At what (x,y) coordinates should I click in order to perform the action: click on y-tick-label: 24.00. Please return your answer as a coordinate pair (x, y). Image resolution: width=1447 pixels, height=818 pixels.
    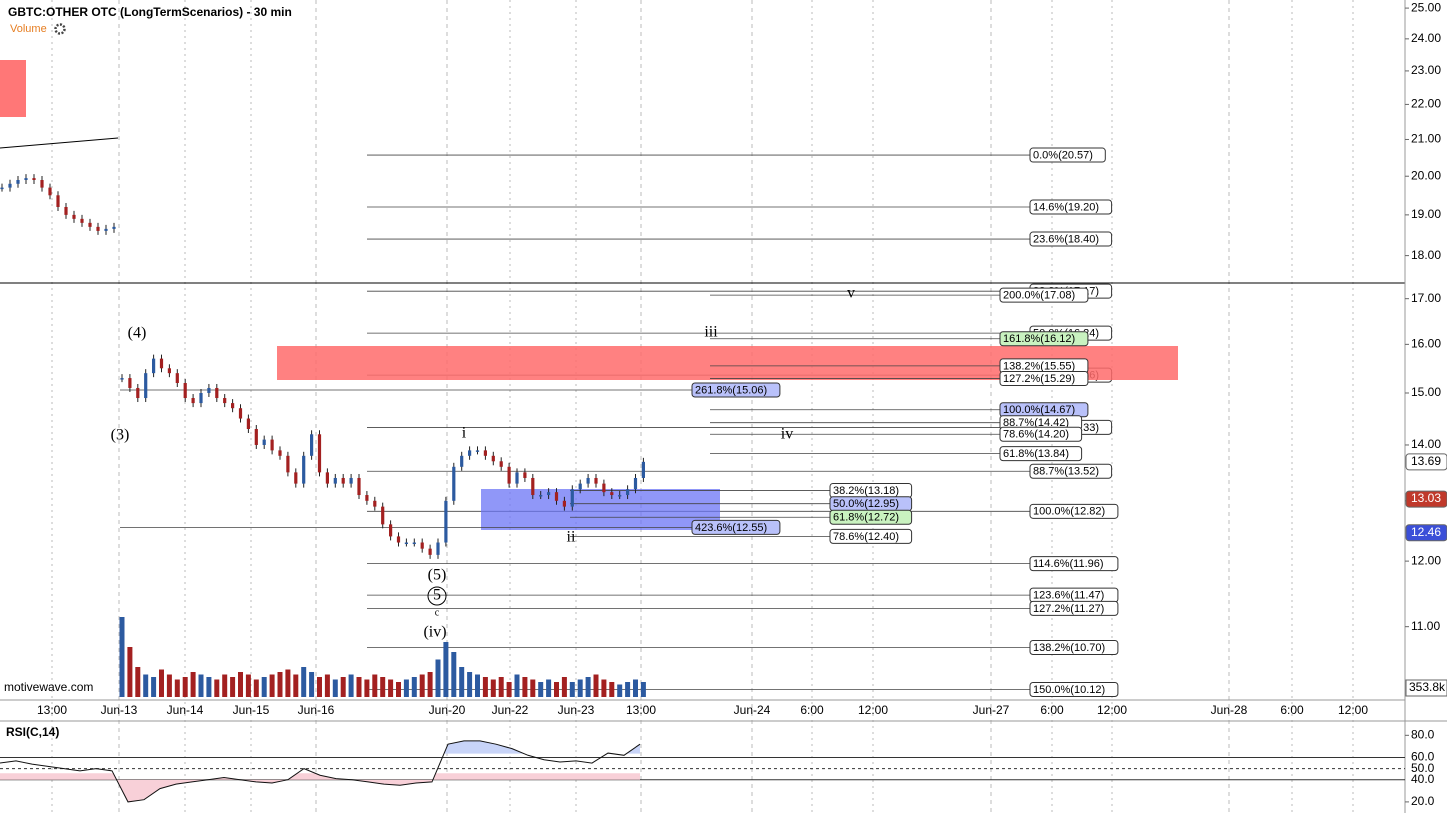
    Looking at the image, I should click on (1426, 38).